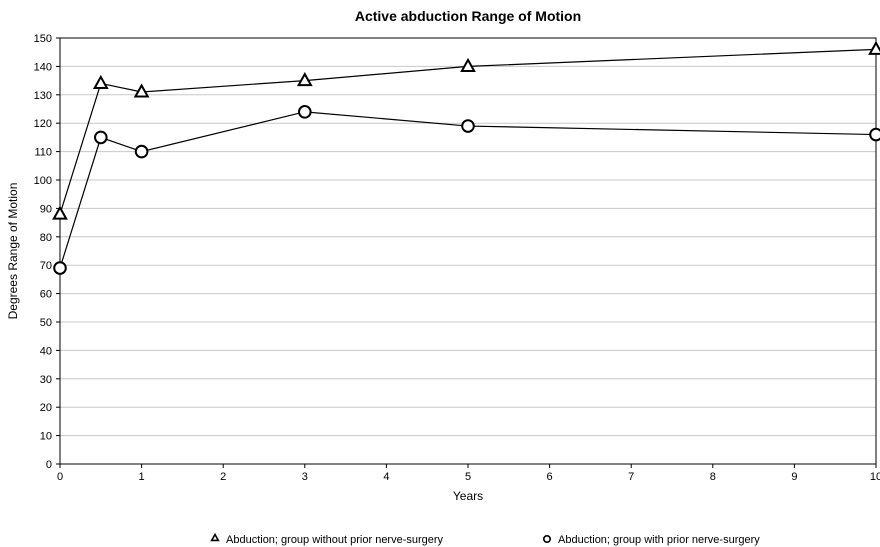  I want to click on y-tick-label: 0, so click(49, 465).